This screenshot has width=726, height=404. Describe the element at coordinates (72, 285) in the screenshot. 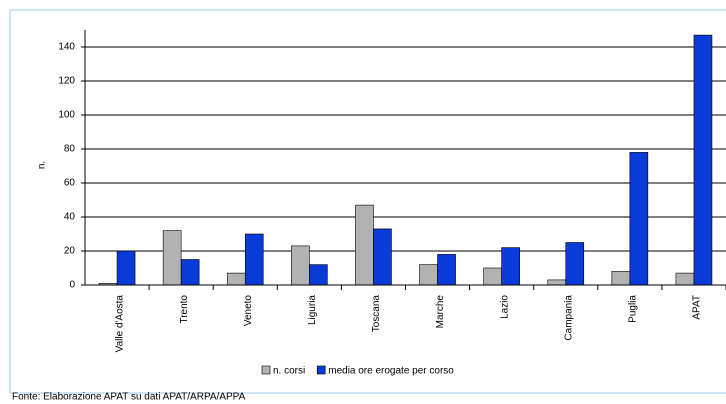

I see `y-tick-label: 0` at that location.